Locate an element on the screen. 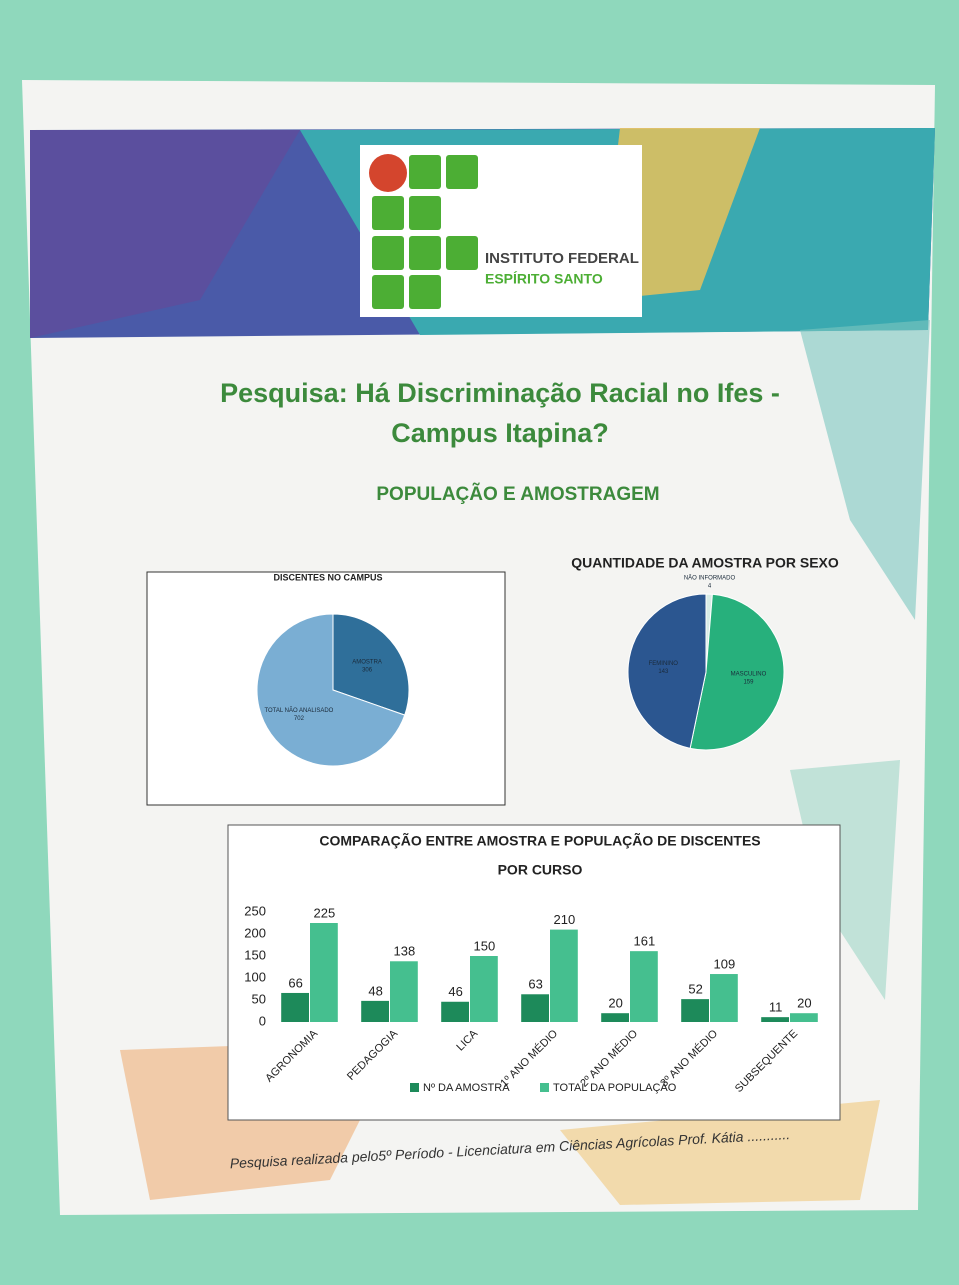 The width and height of the screenshot is (959, 1285). slice-label: FEMININO is located at coordinates (664, 664).